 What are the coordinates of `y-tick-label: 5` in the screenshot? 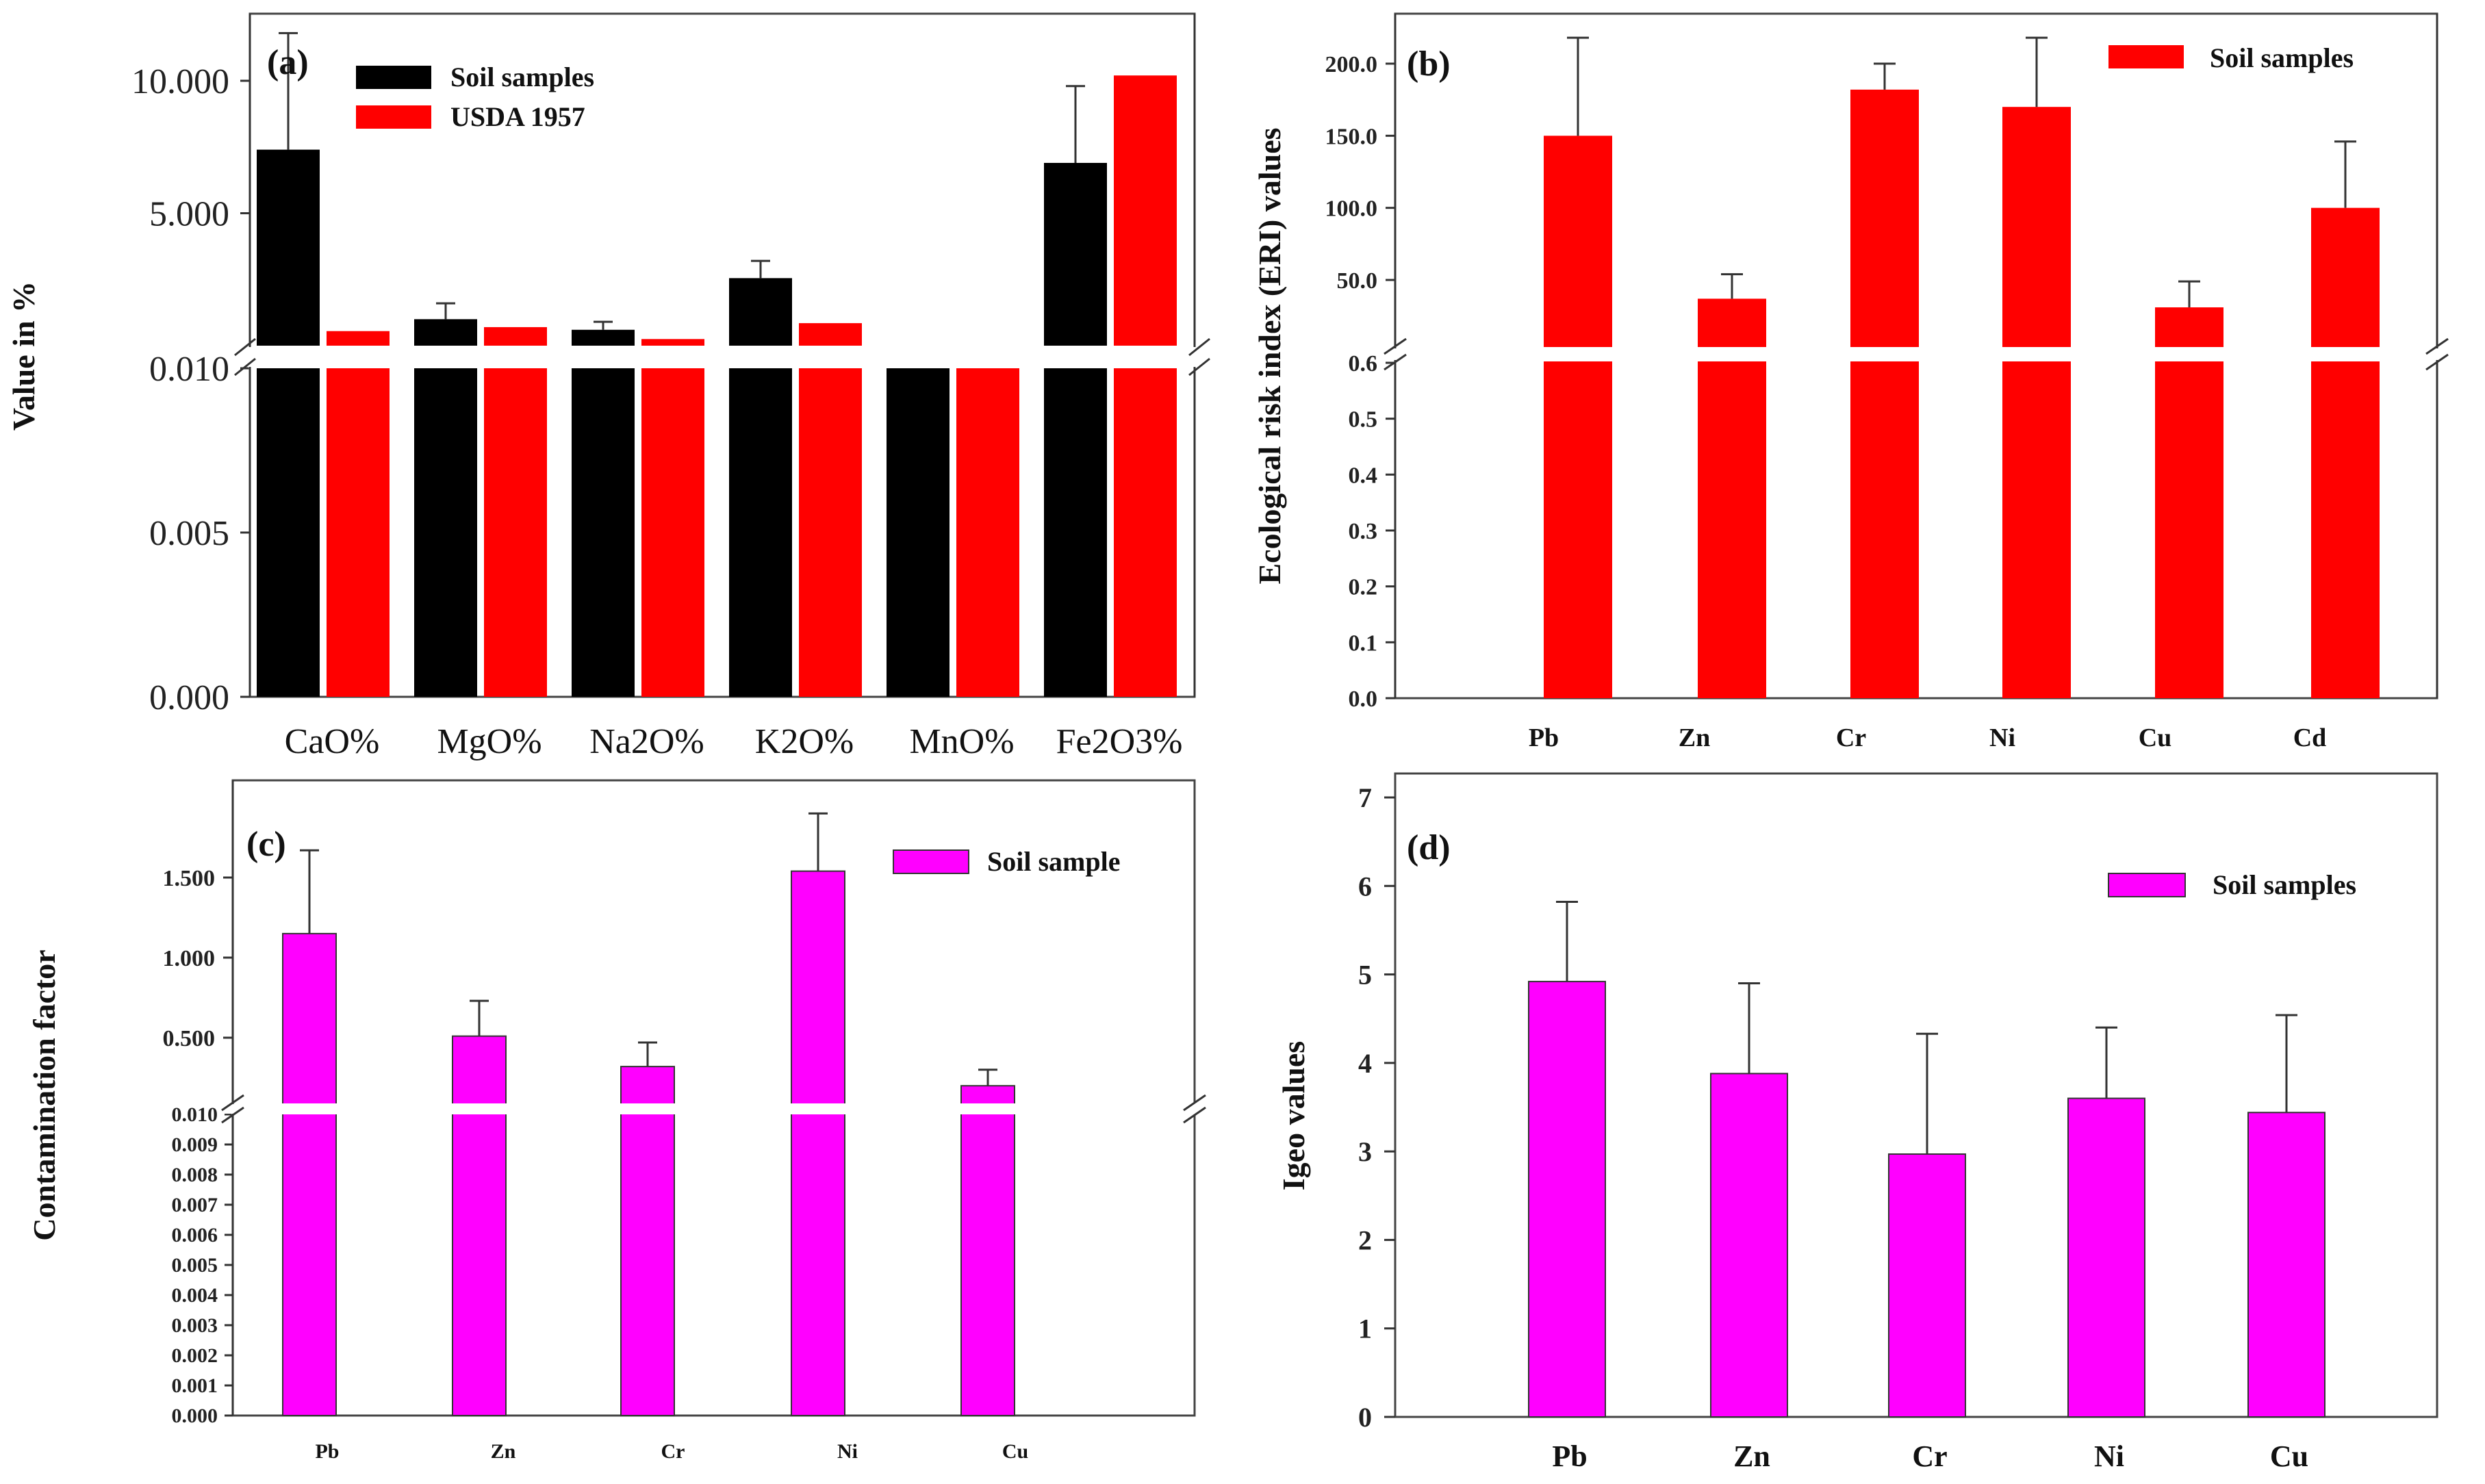 It's located at (1365, 975).